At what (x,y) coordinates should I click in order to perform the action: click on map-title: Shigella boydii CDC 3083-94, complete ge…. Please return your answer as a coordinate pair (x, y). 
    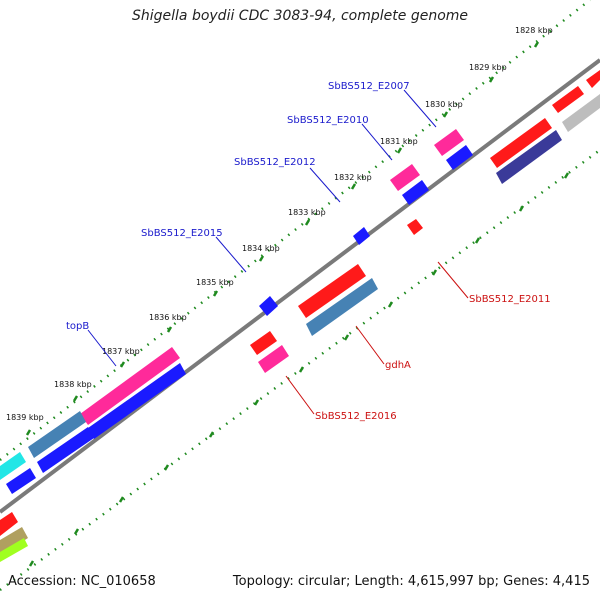
    Looking at the image, I should click on (300, 16).